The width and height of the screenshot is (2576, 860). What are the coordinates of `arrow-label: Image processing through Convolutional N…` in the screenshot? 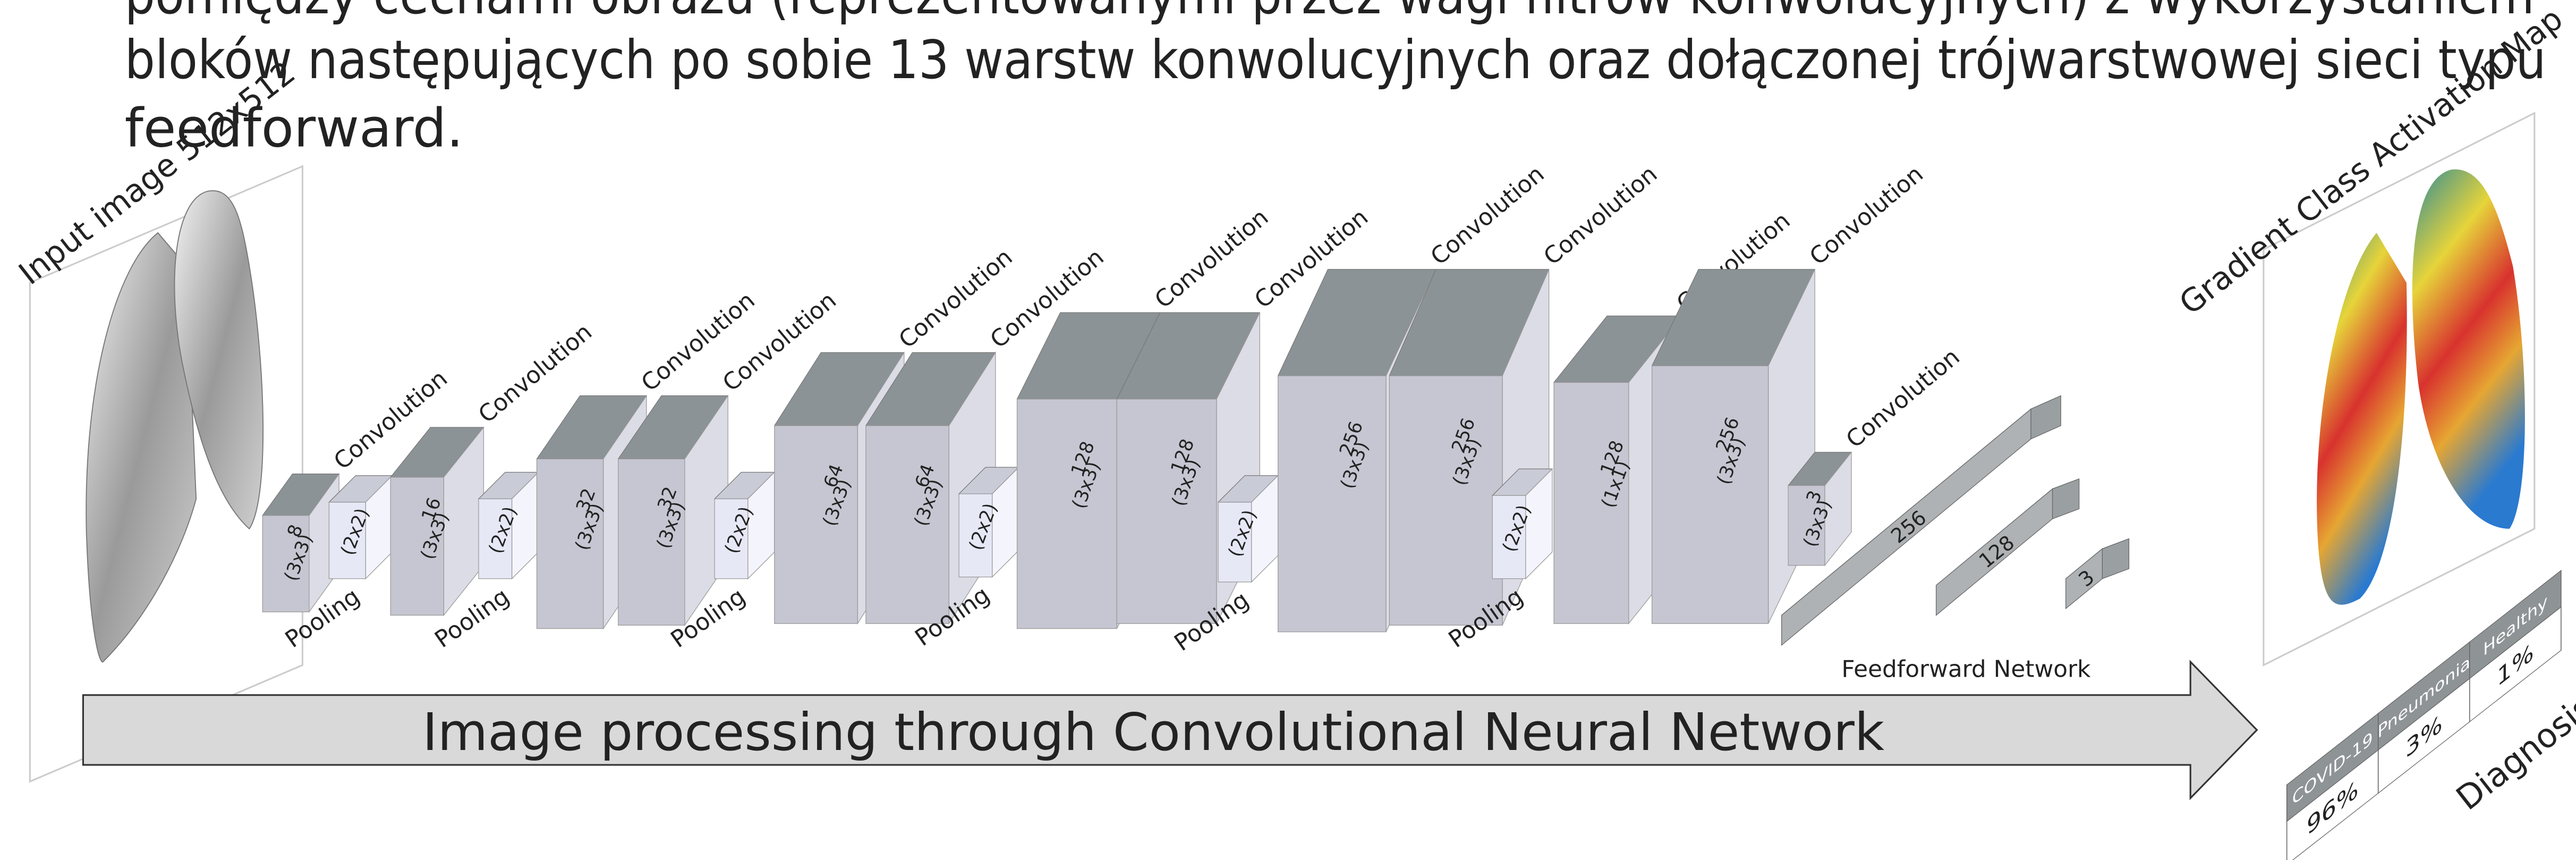 It's located at (1153, 732).